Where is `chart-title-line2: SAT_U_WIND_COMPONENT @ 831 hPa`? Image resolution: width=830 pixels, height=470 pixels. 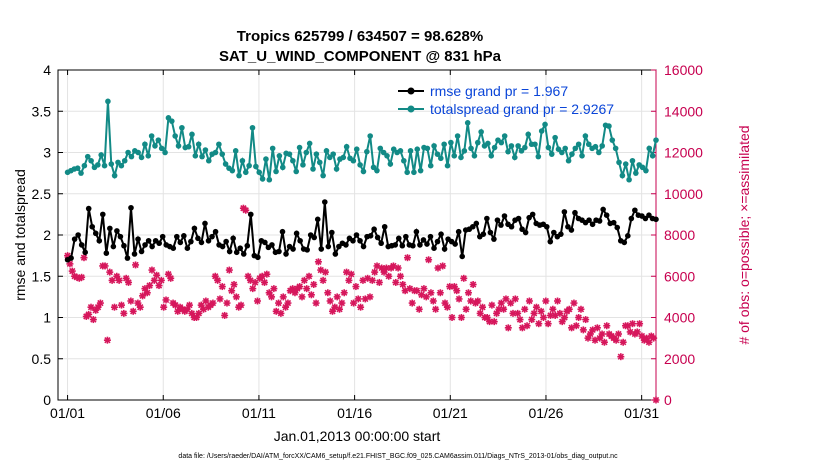 chart-title-line2: SAT_U_WIND_COMPONENT @ 831 hPa is located at coordinates (360, 56).